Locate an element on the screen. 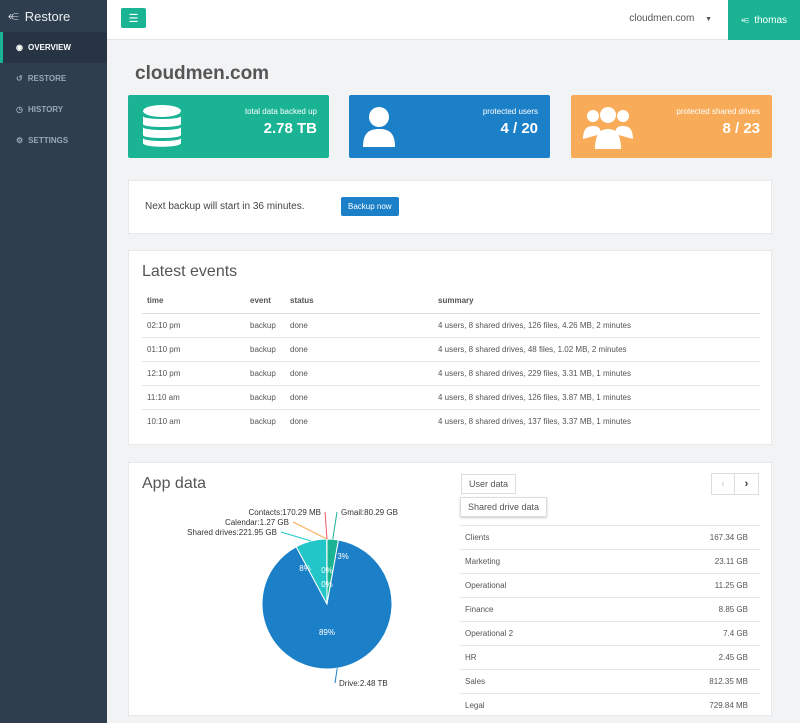  next-page-button: › is located at coordinates (746, 484).